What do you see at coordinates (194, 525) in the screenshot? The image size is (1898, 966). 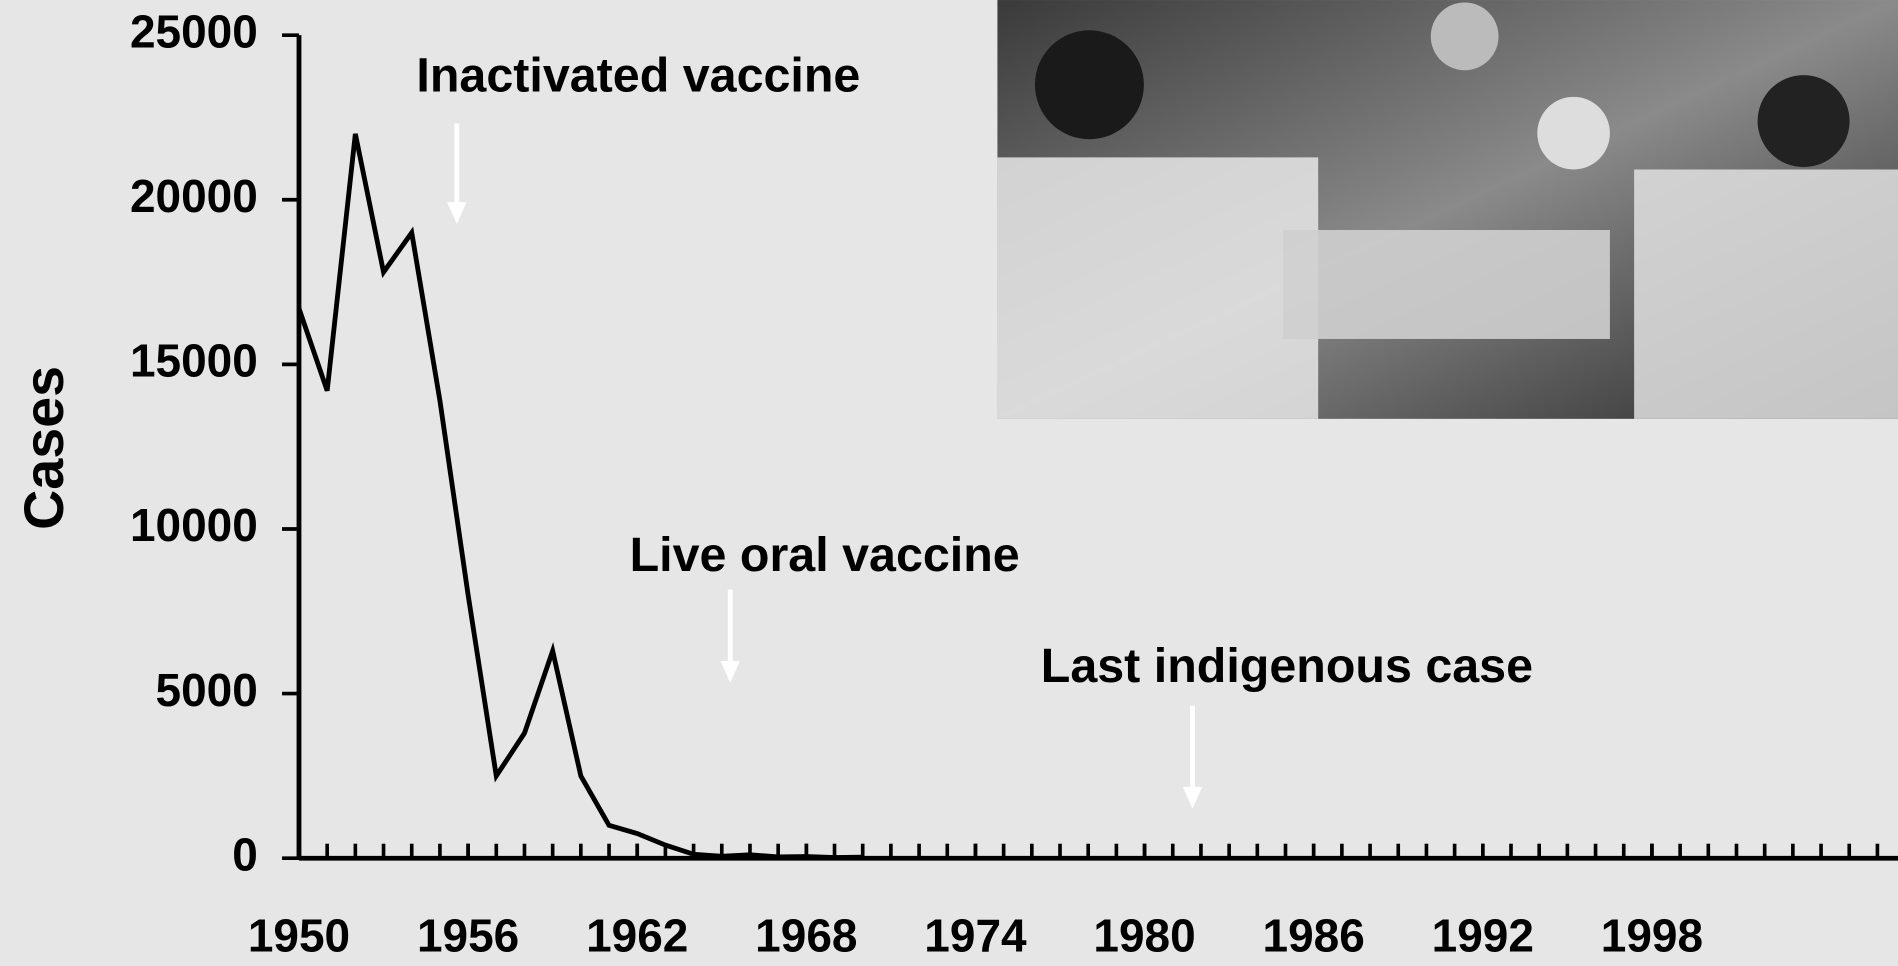 I see `y-tick-label: 10000` at bounding box center [194, 525].